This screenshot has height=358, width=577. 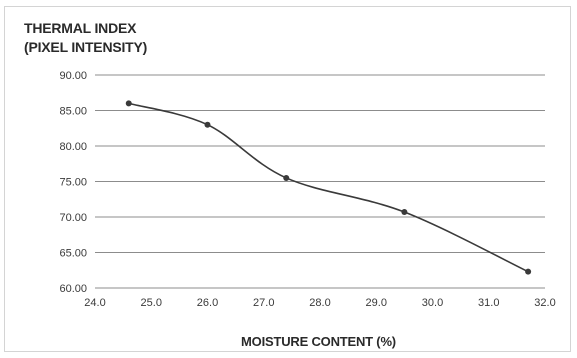 I want to click on y-axis-ticks: 90.00 85.00 80.00 75.00 70.00 65.00 60.00, so click(x=73, y=182).